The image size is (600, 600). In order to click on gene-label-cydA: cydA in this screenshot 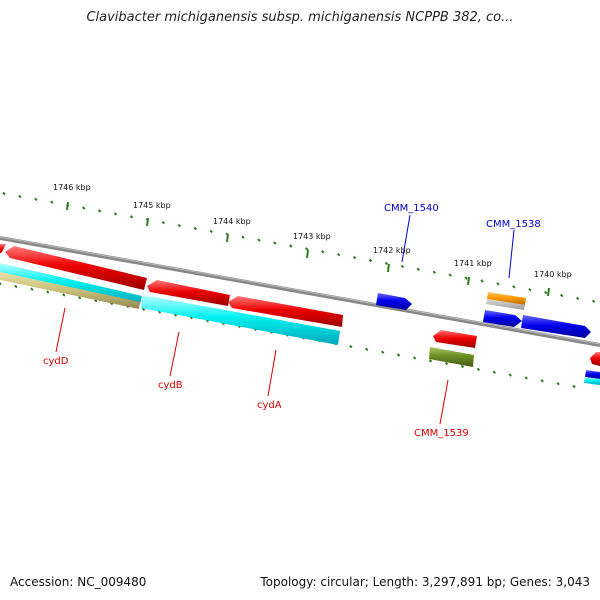, I will do `click(269, 405)`.